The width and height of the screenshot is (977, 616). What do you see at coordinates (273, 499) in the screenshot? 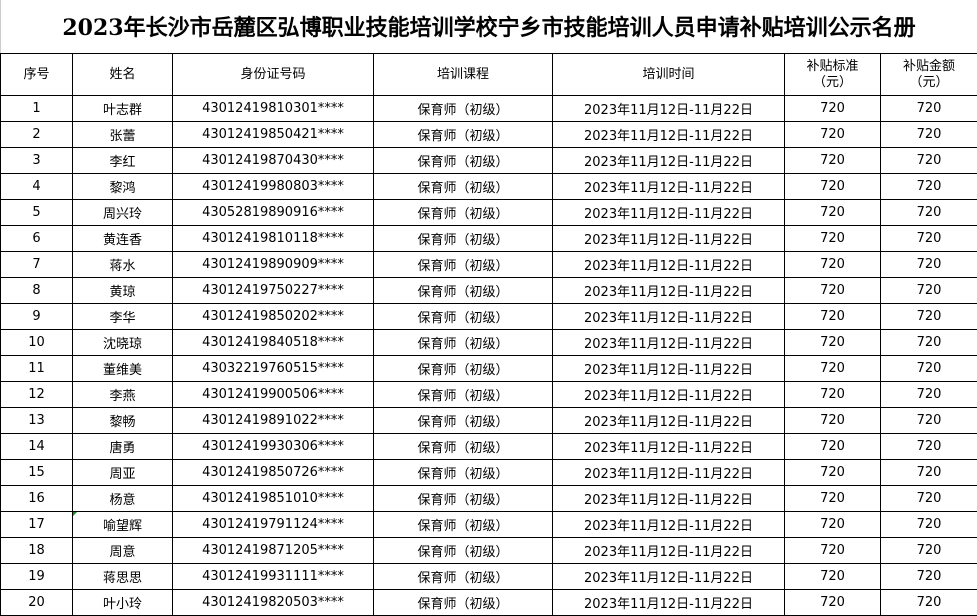
I see `cell-id: 43012419851010****` at bounding box center [273, 499].